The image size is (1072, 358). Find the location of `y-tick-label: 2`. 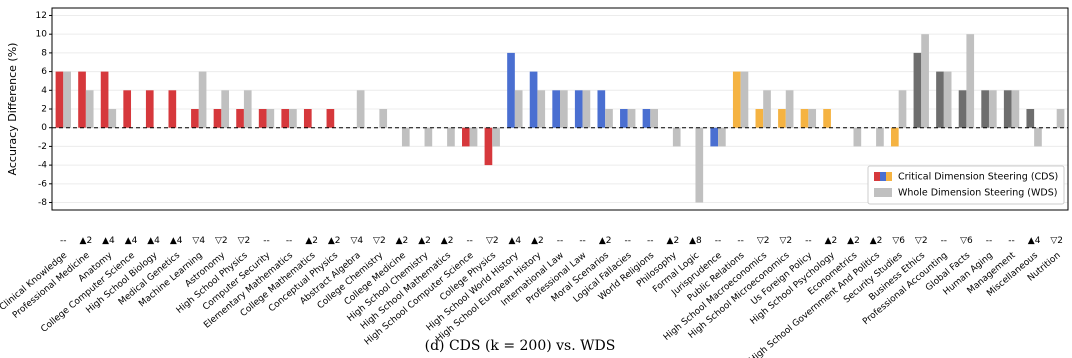

y-tick-label: 2 is located at coordinates (44, 110).